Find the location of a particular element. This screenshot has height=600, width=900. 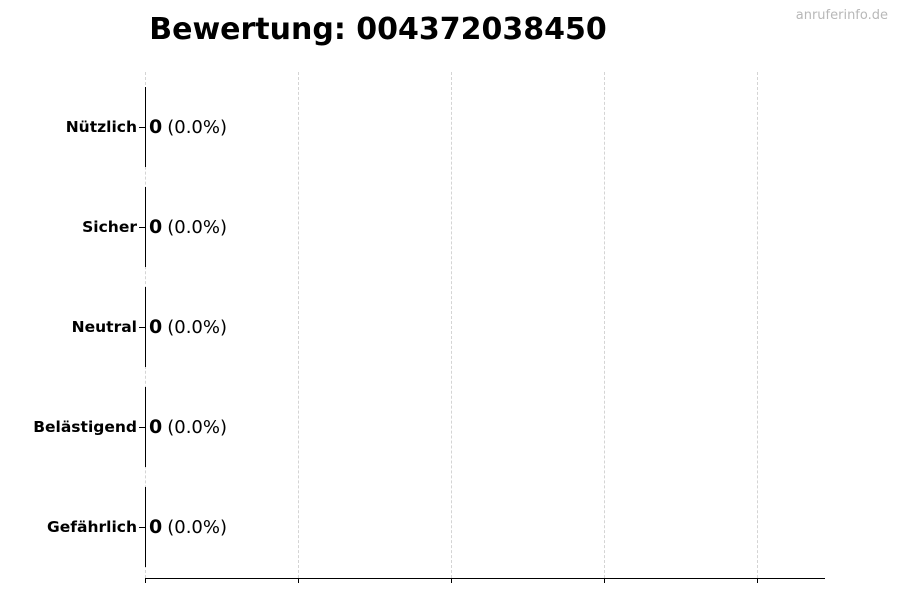

bar-value-gefaehrlich: 0 (0.0%) is located at coordinates (188, 527).